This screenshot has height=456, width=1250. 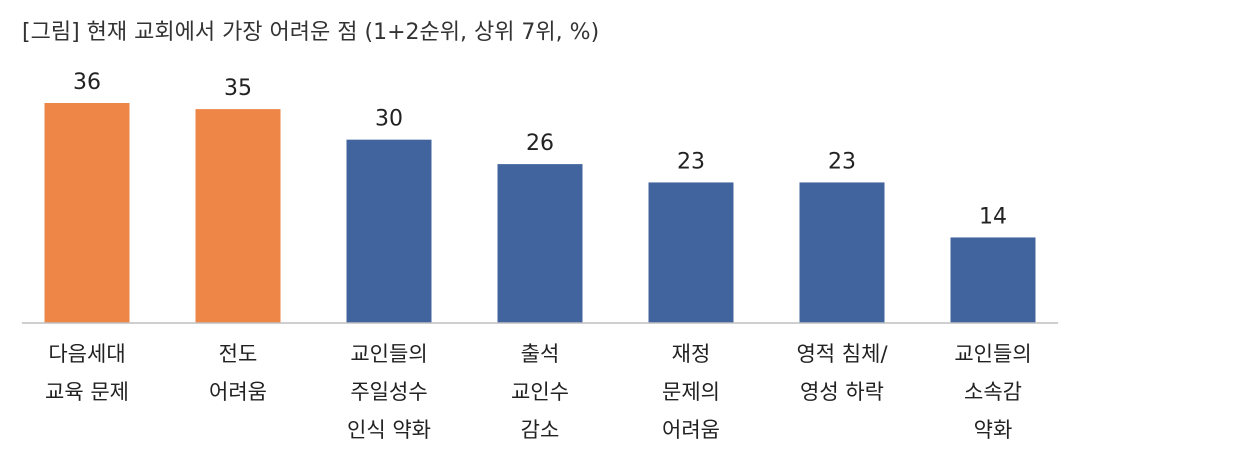 What do you see at coordinates (311, 32) in the screenshot?
I see `chart-title: [그림] 현재 교회에서 가장 어려운 점 (1+2순위, 상위 7위, %)` at bounding box center [311, 32].